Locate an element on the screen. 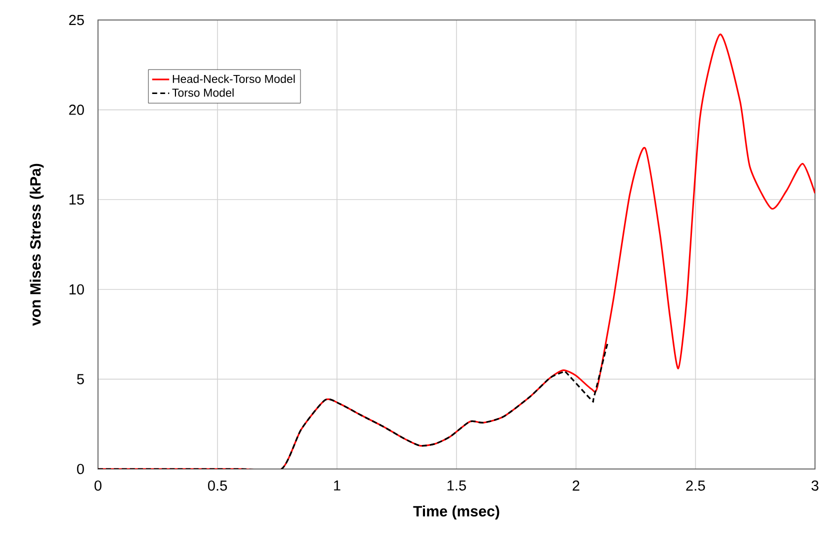 The image size is (826, 551). x-tick-label: 2 is located at coordinates (576, 485).